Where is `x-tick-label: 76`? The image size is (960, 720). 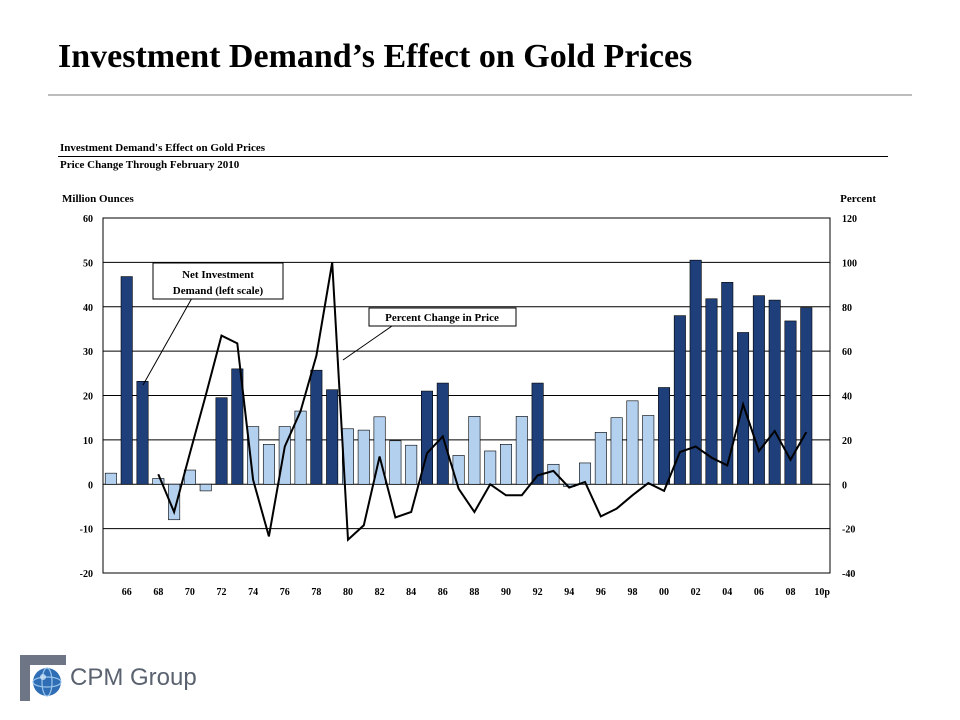
x-tick-label: 76 is located at coordinates (285, 592).